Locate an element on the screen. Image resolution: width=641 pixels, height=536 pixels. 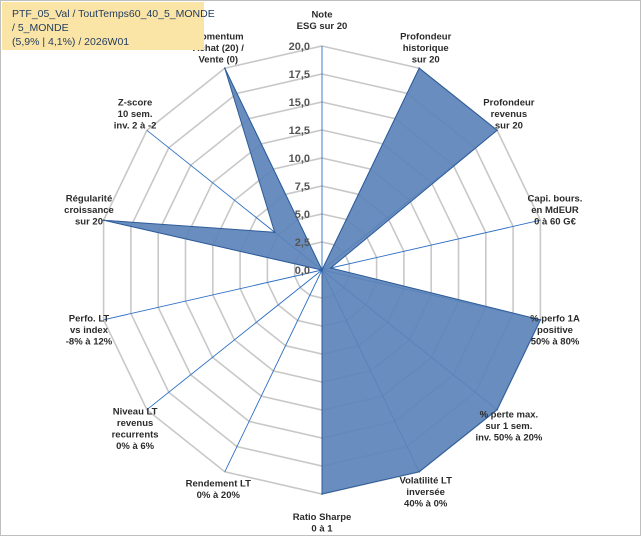
category-label-6: Volatilité LT inversée 40% à 0% is located at coordinates (425, 493).